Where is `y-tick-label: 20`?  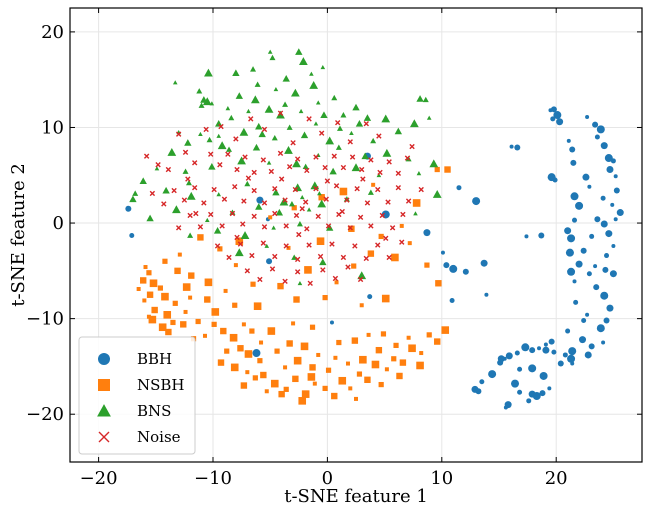
y-tick-label: 20 is located at coordinates (52, 32).